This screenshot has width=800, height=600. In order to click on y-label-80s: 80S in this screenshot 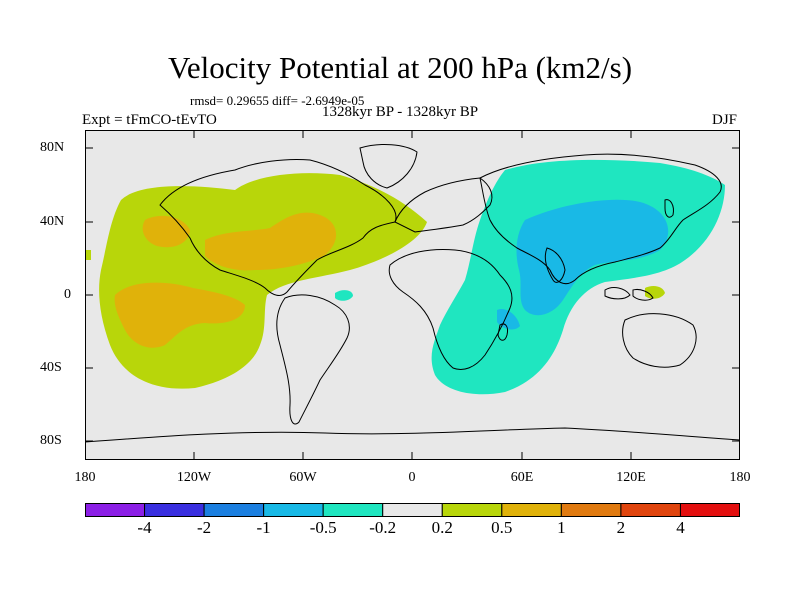, I will do `click(51, 440)`.